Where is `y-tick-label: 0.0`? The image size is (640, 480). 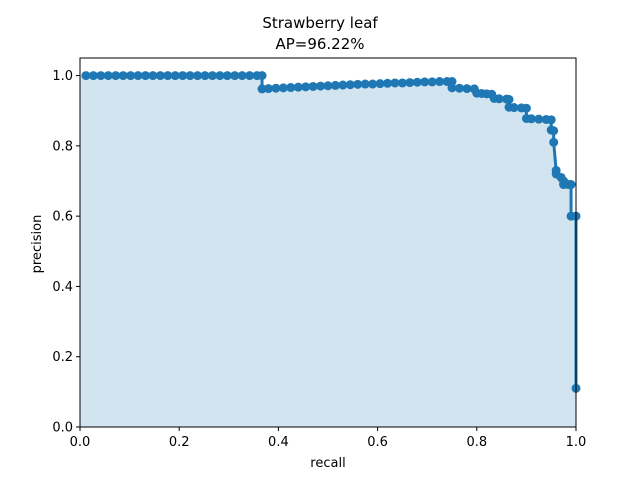 y-tick-label: 0.0 is located at coordinates (62, 428).